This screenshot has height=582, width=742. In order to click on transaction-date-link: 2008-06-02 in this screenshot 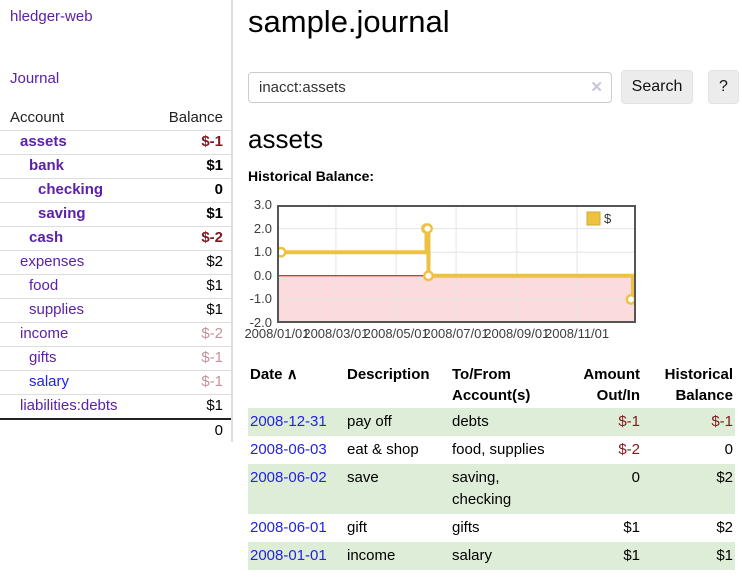, I will do `click(288, 477)`.